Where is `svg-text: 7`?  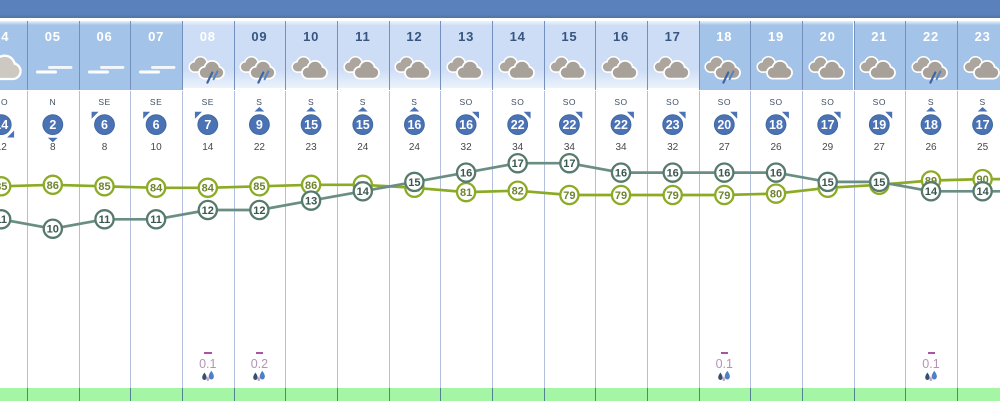 svg-text: 7 is located at coordinates (207, 125).